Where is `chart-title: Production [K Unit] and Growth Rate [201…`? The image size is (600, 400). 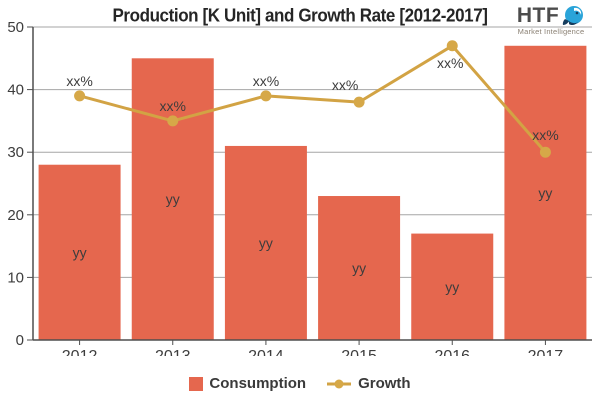
chart-title: Production [K Unit] and Growth Rate [201… is located at coordinates (300, 15).